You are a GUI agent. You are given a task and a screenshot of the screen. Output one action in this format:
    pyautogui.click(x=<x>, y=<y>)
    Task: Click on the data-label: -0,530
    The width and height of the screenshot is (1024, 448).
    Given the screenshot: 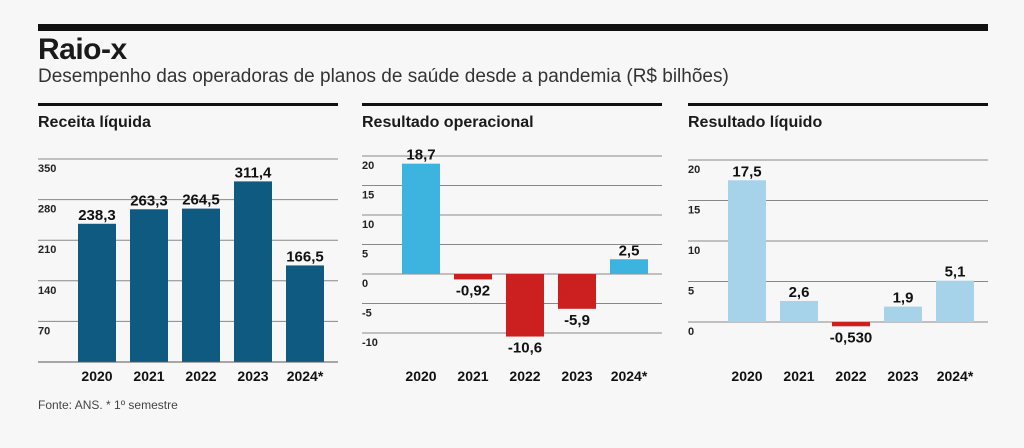 What is the action you would take?
    pyautogui.click(x=851, y=337)
    